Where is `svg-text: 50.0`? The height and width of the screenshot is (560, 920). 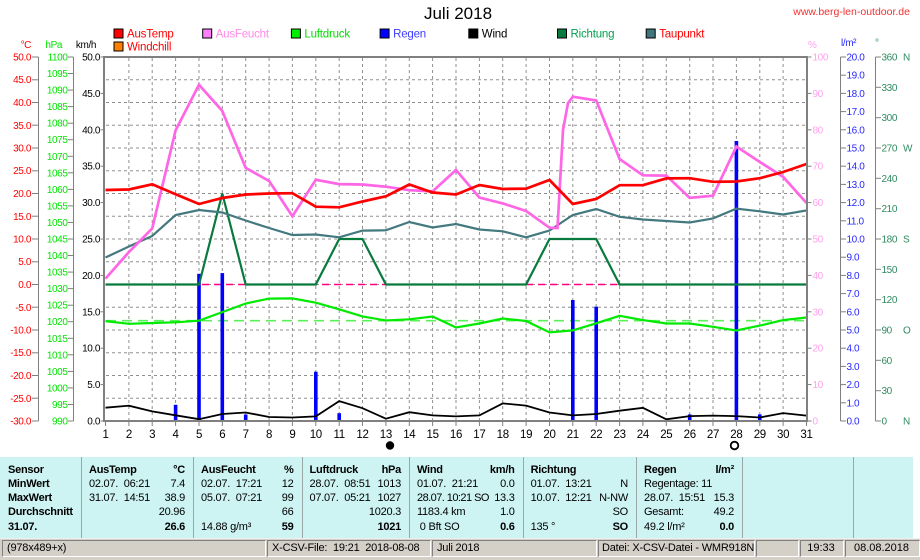 svg-text: 50.0 is located at coordinates (91, 58).